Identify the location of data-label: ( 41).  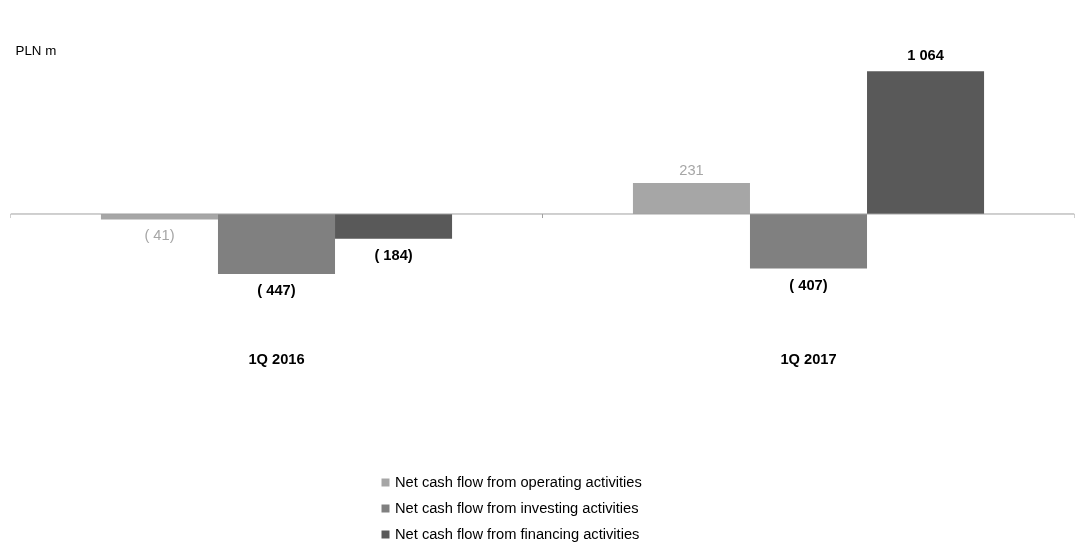
(159, 235).